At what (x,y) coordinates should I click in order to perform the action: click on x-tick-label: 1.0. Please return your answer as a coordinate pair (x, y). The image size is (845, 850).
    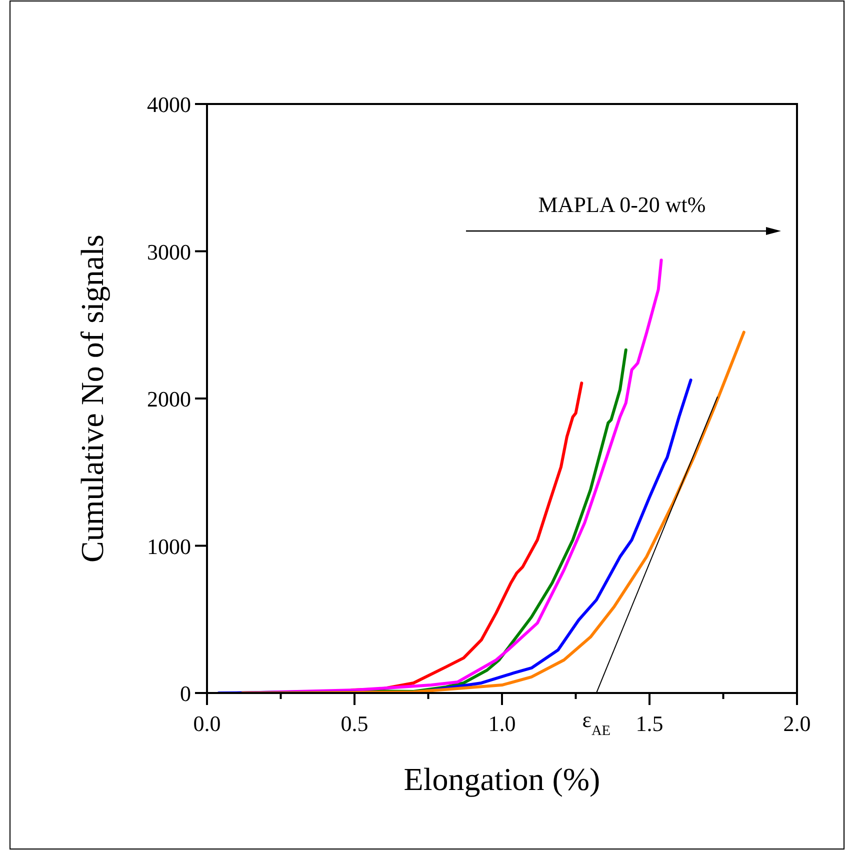
    Looking at the image, I should click on (502, 723).